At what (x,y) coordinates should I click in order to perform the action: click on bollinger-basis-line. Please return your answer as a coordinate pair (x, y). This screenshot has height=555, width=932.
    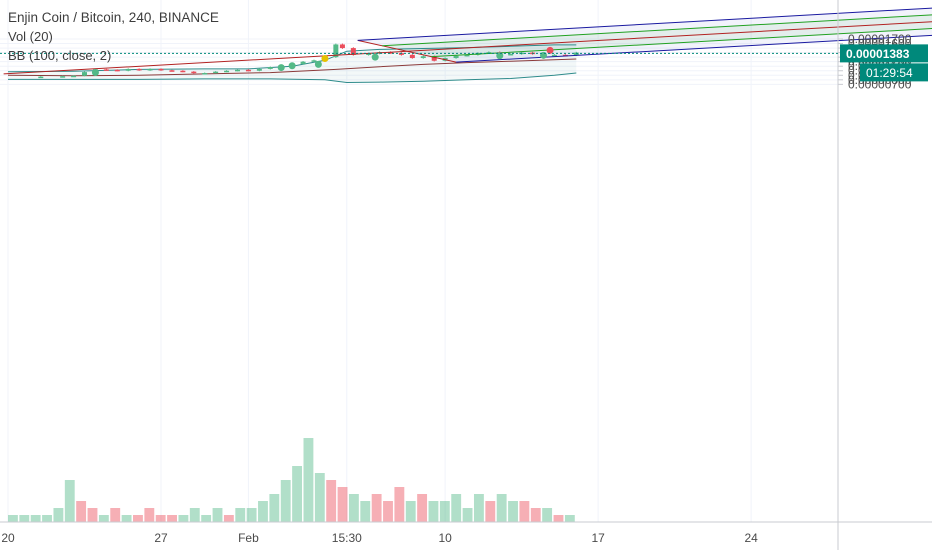
    Looking at the image, I should click on (292, 67).